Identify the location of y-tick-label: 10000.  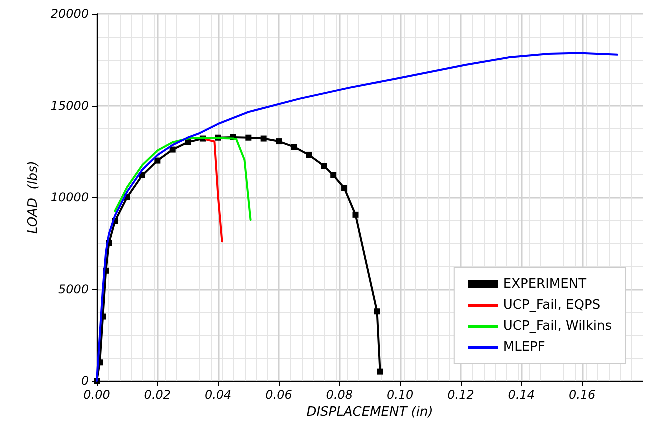
(70, 197).